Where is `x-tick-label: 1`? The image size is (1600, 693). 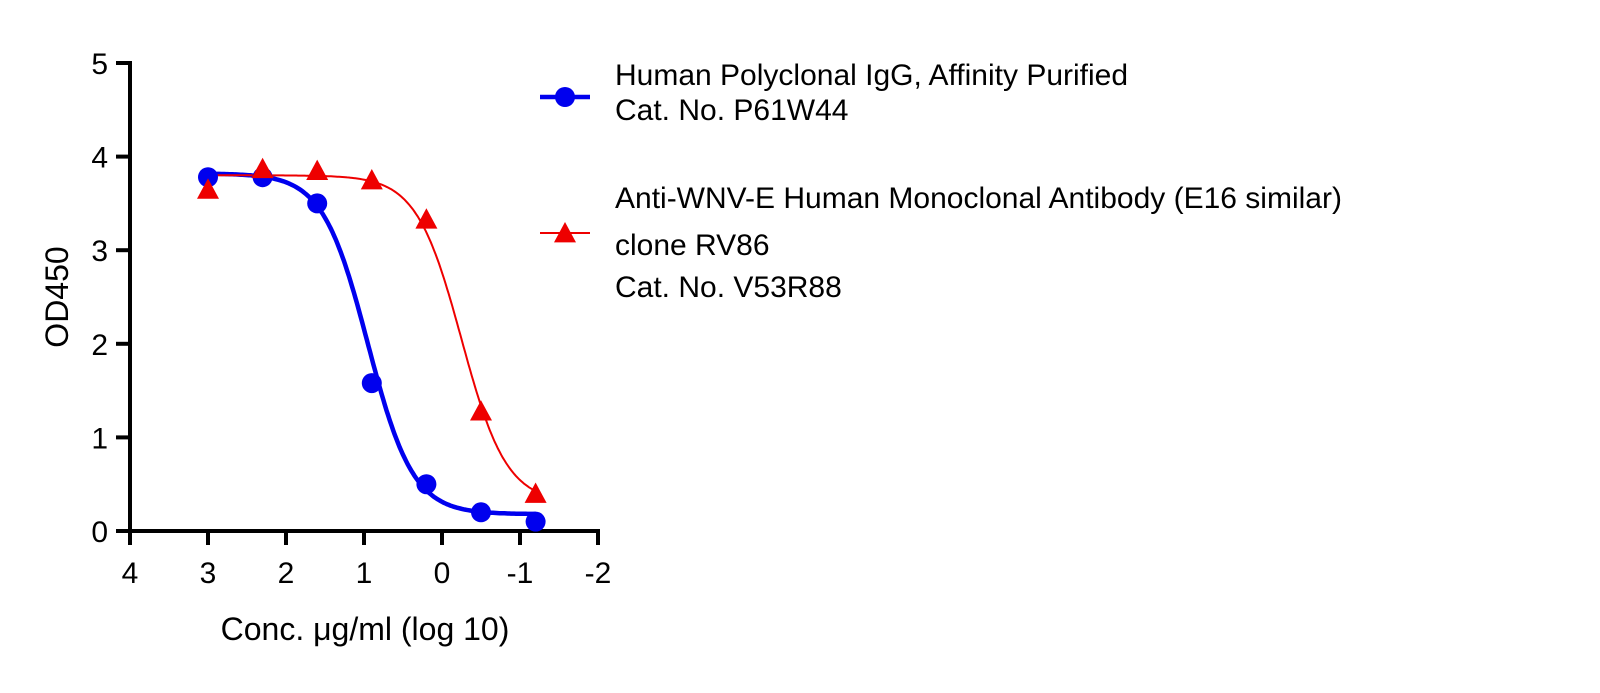
x-tick-label: 1 is located at coordinates (364, 573).